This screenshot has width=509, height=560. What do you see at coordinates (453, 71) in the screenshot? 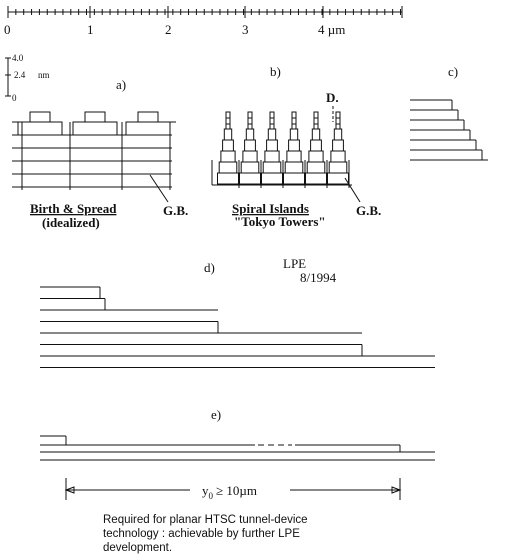
I see `panel-label: c)` at bounding box center [453, 71].